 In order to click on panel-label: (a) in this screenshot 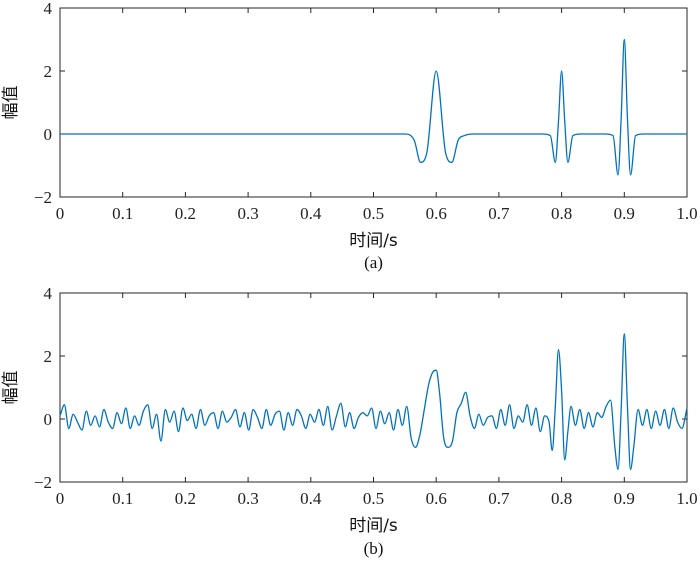, I will do `click(373, 262)`.